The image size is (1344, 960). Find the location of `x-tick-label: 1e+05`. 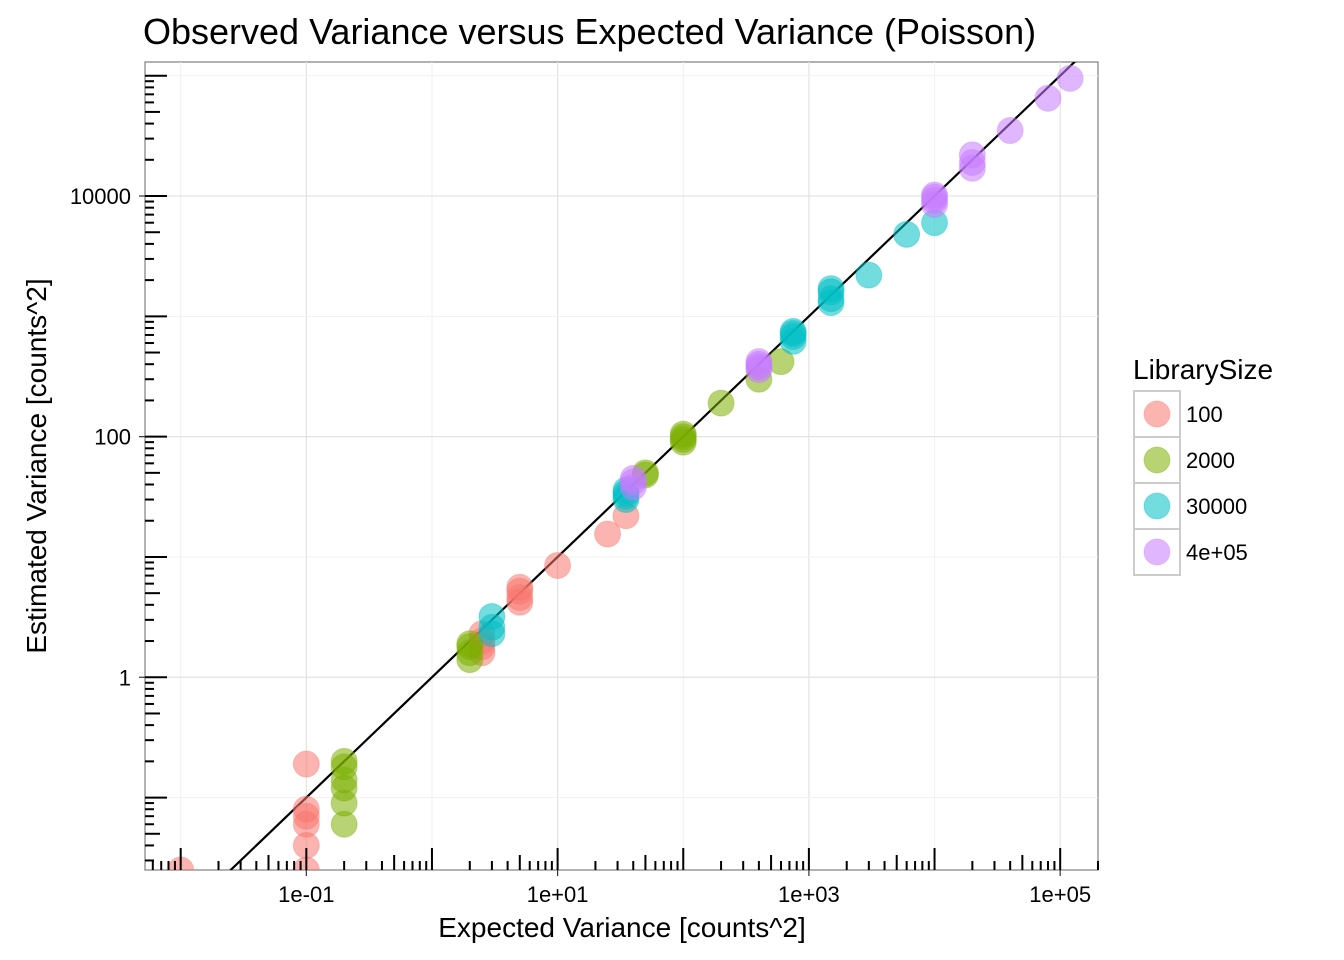

x-tick-label: 1e+05 is located at coordinates (1060, 894).